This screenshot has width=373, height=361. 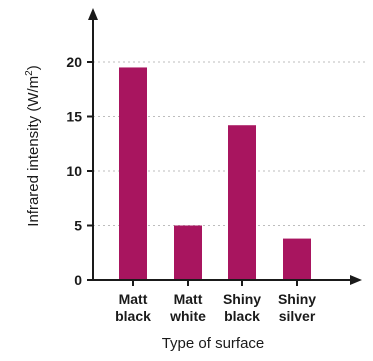 What do you see at coordinates (74, 117) in the screenshot?
I see `y-tick-label: 15` at bounding box center [74, 117].